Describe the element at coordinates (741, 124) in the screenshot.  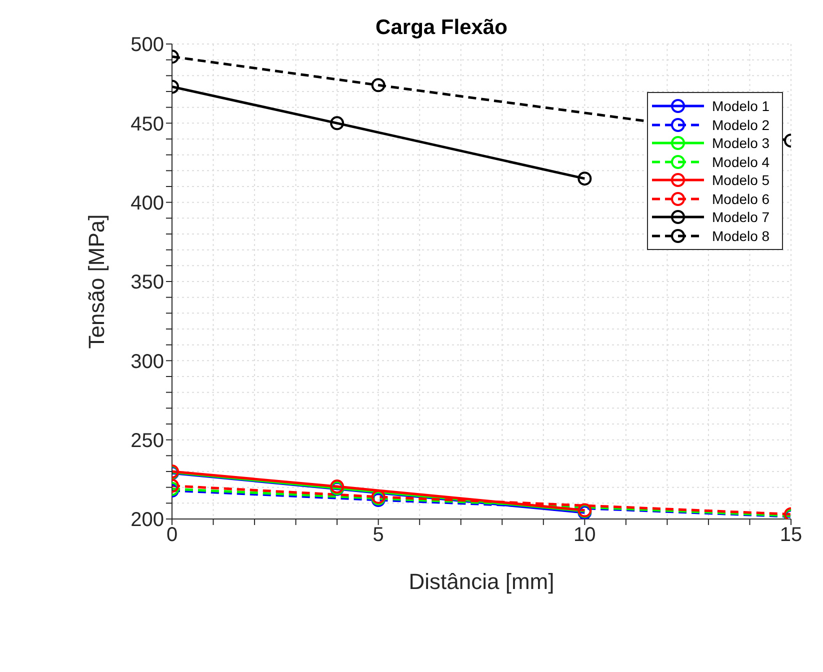
I see `legend-label: Modelo 2` at that location.